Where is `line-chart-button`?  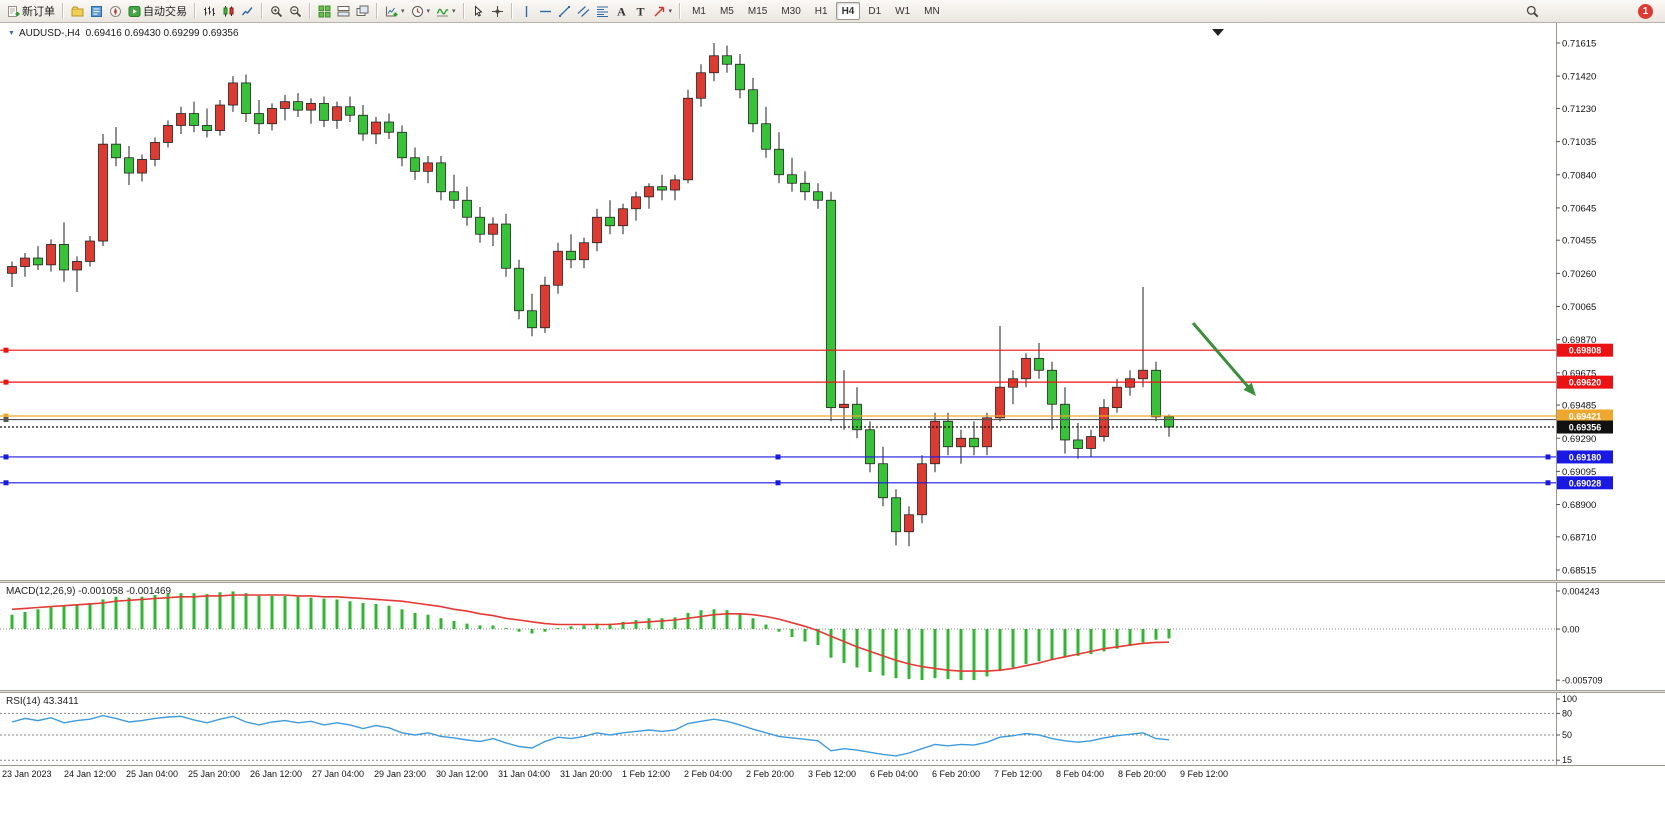
line-chart-button is located at coordinates (247, 11).